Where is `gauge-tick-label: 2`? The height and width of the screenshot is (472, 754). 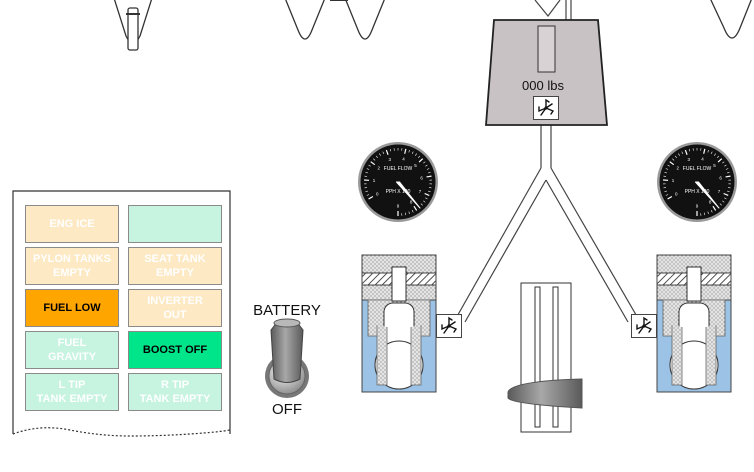
gauge-tick-label: 2 is located at coordinates (378, 167).